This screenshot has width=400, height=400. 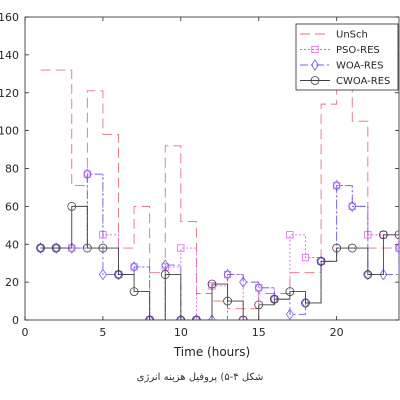 What do you see at coordinates (9, 17) in the screenshot?
I see `y-tick-label: 160` at bounding box center [9, 17].